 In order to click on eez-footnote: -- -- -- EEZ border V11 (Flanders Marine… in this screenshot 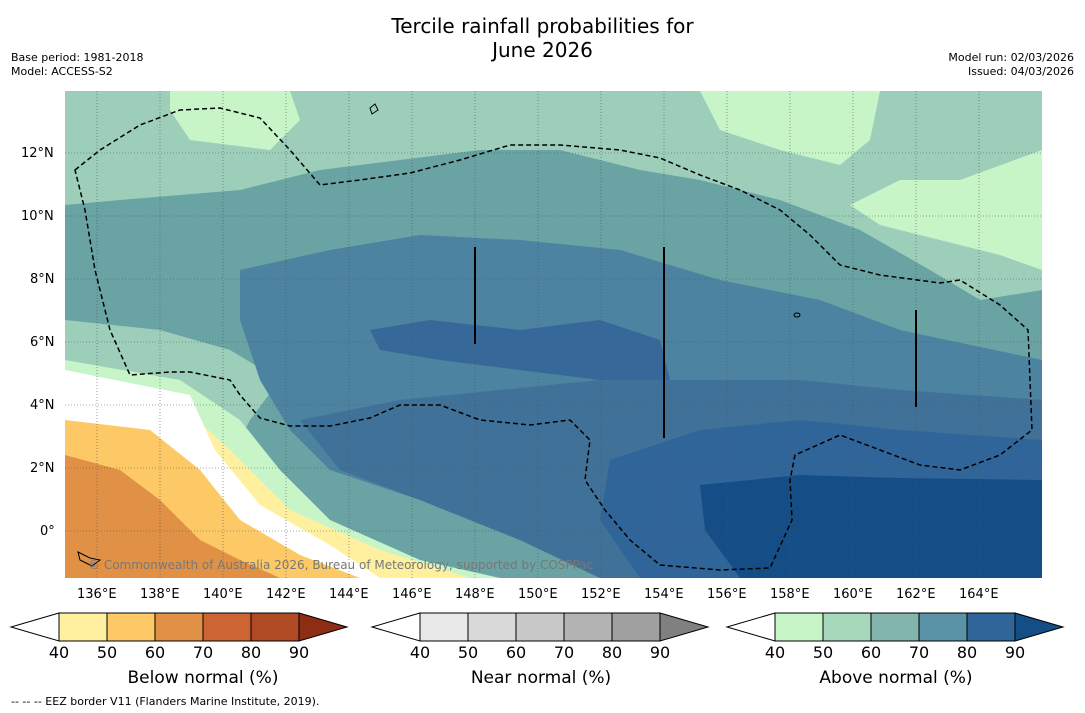, I will do `click(165, 701)`.